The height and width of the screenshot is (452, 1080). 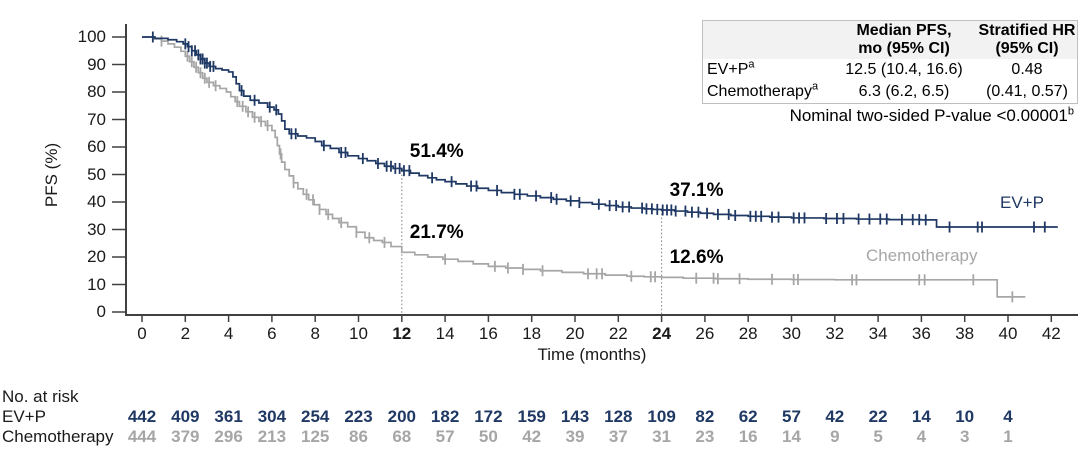 I want to click on risk-value-chemotherapy-m8: 125, so click(x=315, y=436).